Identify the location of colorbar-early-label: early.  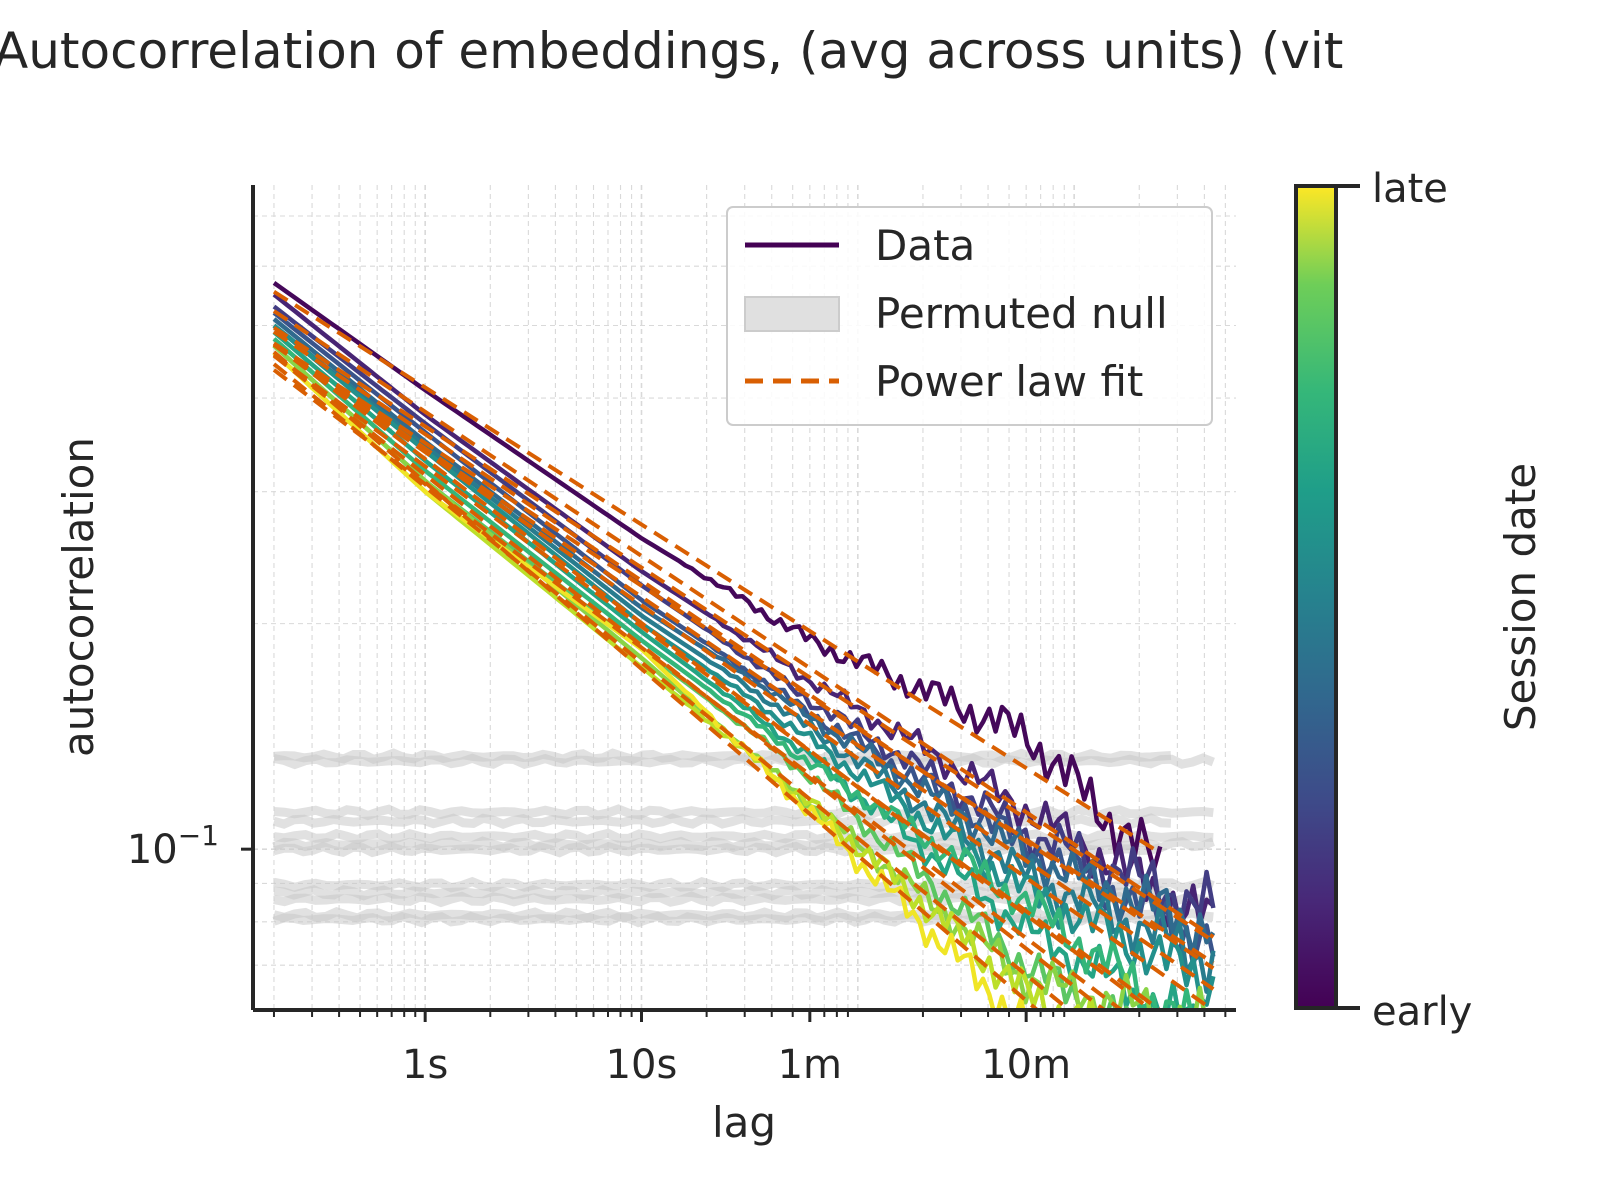
(1422, 1012).